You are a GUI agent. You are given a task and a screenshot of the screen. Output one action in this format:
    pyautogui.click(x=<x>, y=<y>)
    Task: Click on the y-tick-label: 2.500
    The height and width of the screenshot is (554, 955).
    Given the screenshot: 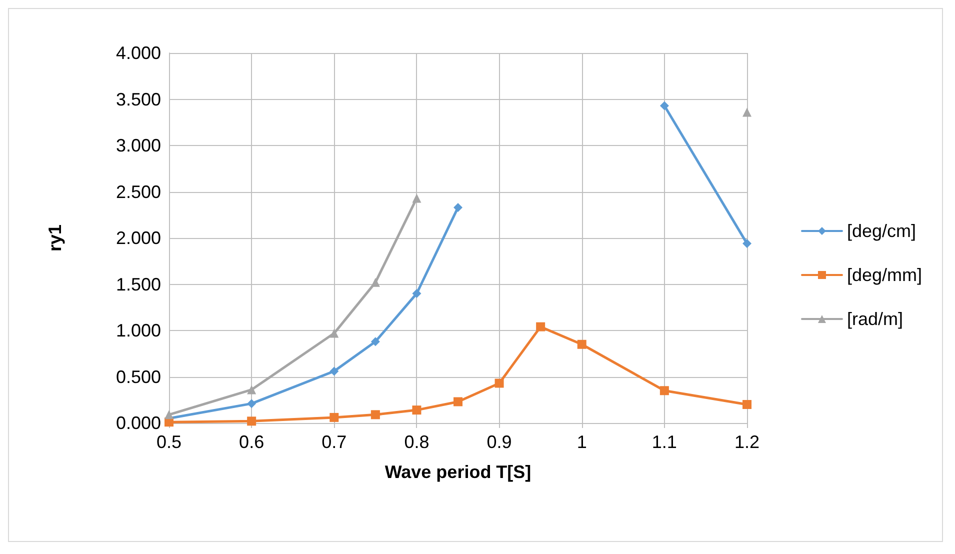 What is the action you would take?
    pyautogui.click(x=138, y=192)
    